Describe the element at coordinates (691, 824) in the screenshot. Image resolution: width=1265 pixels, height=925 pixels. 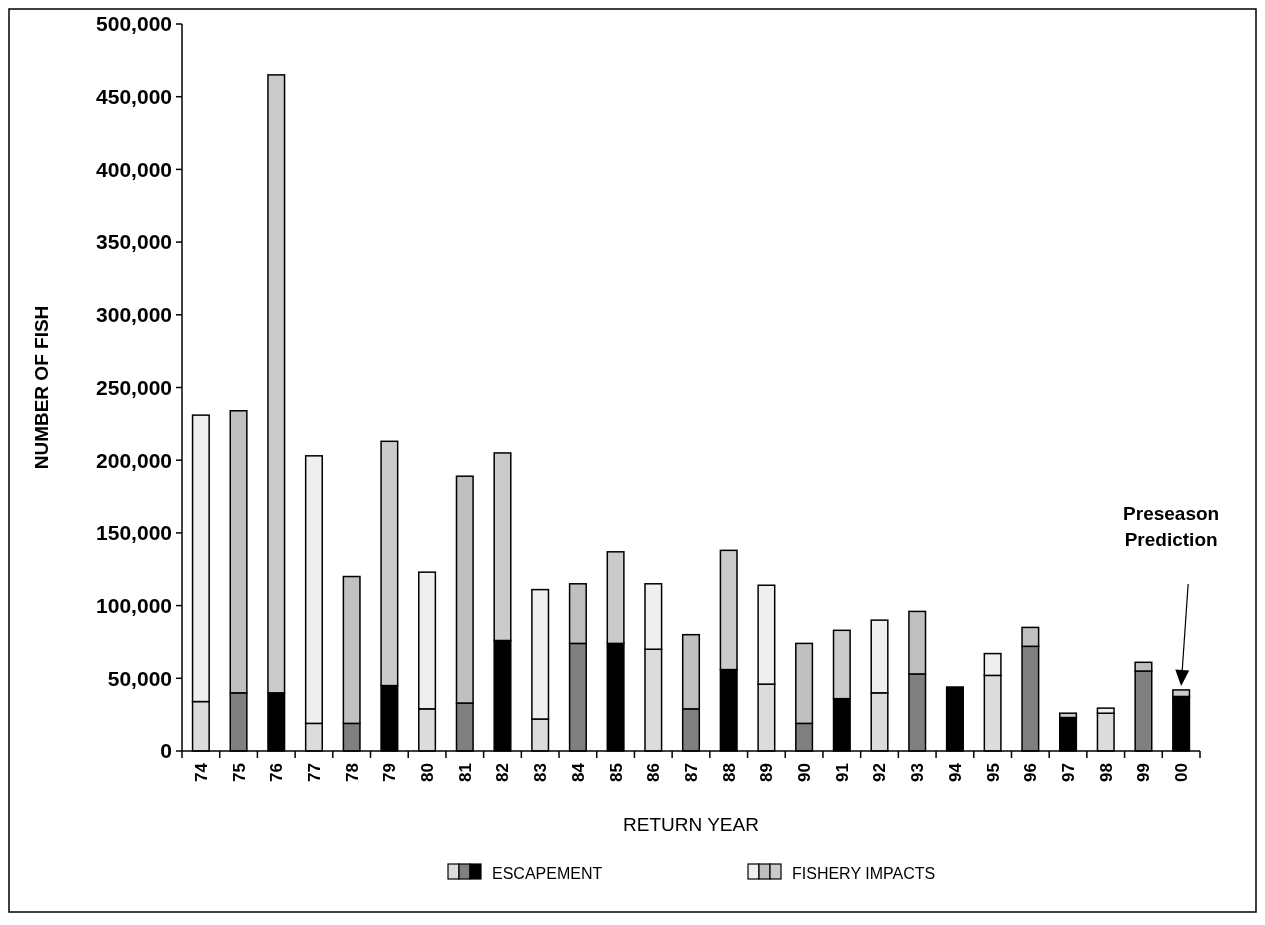
I see `x-axis-title: RETURN YEAR` at that location.